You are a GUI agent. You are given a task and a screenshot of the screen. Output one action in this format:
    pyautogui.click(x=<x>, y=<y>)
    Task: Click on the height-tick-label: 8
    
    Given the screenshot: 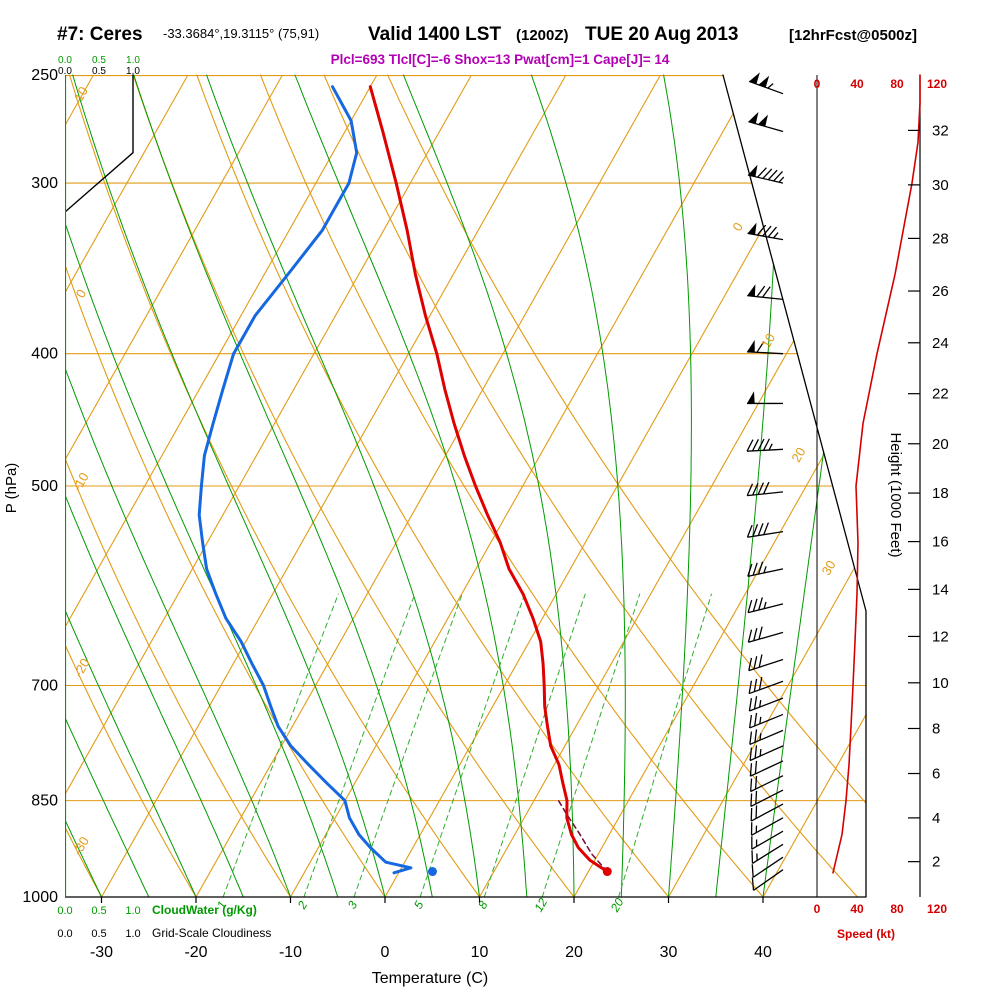 What is the action you would take?
    pyautogui.click(x=936, y=728)
    